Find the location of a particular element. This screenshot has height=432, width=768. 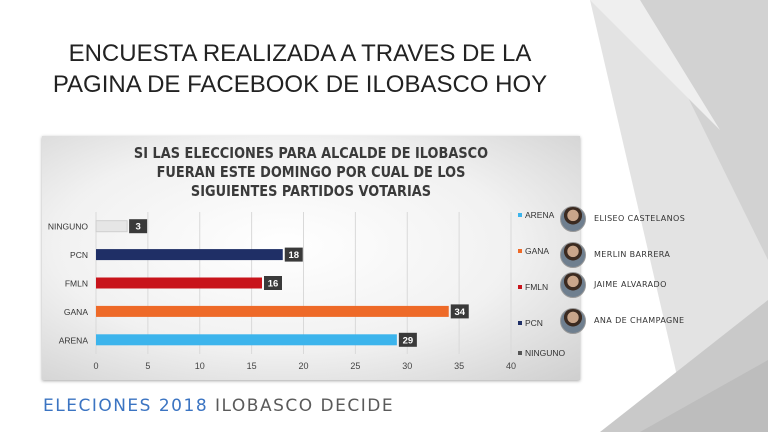

category-label: ARENA is located at coordinates (74, 340).